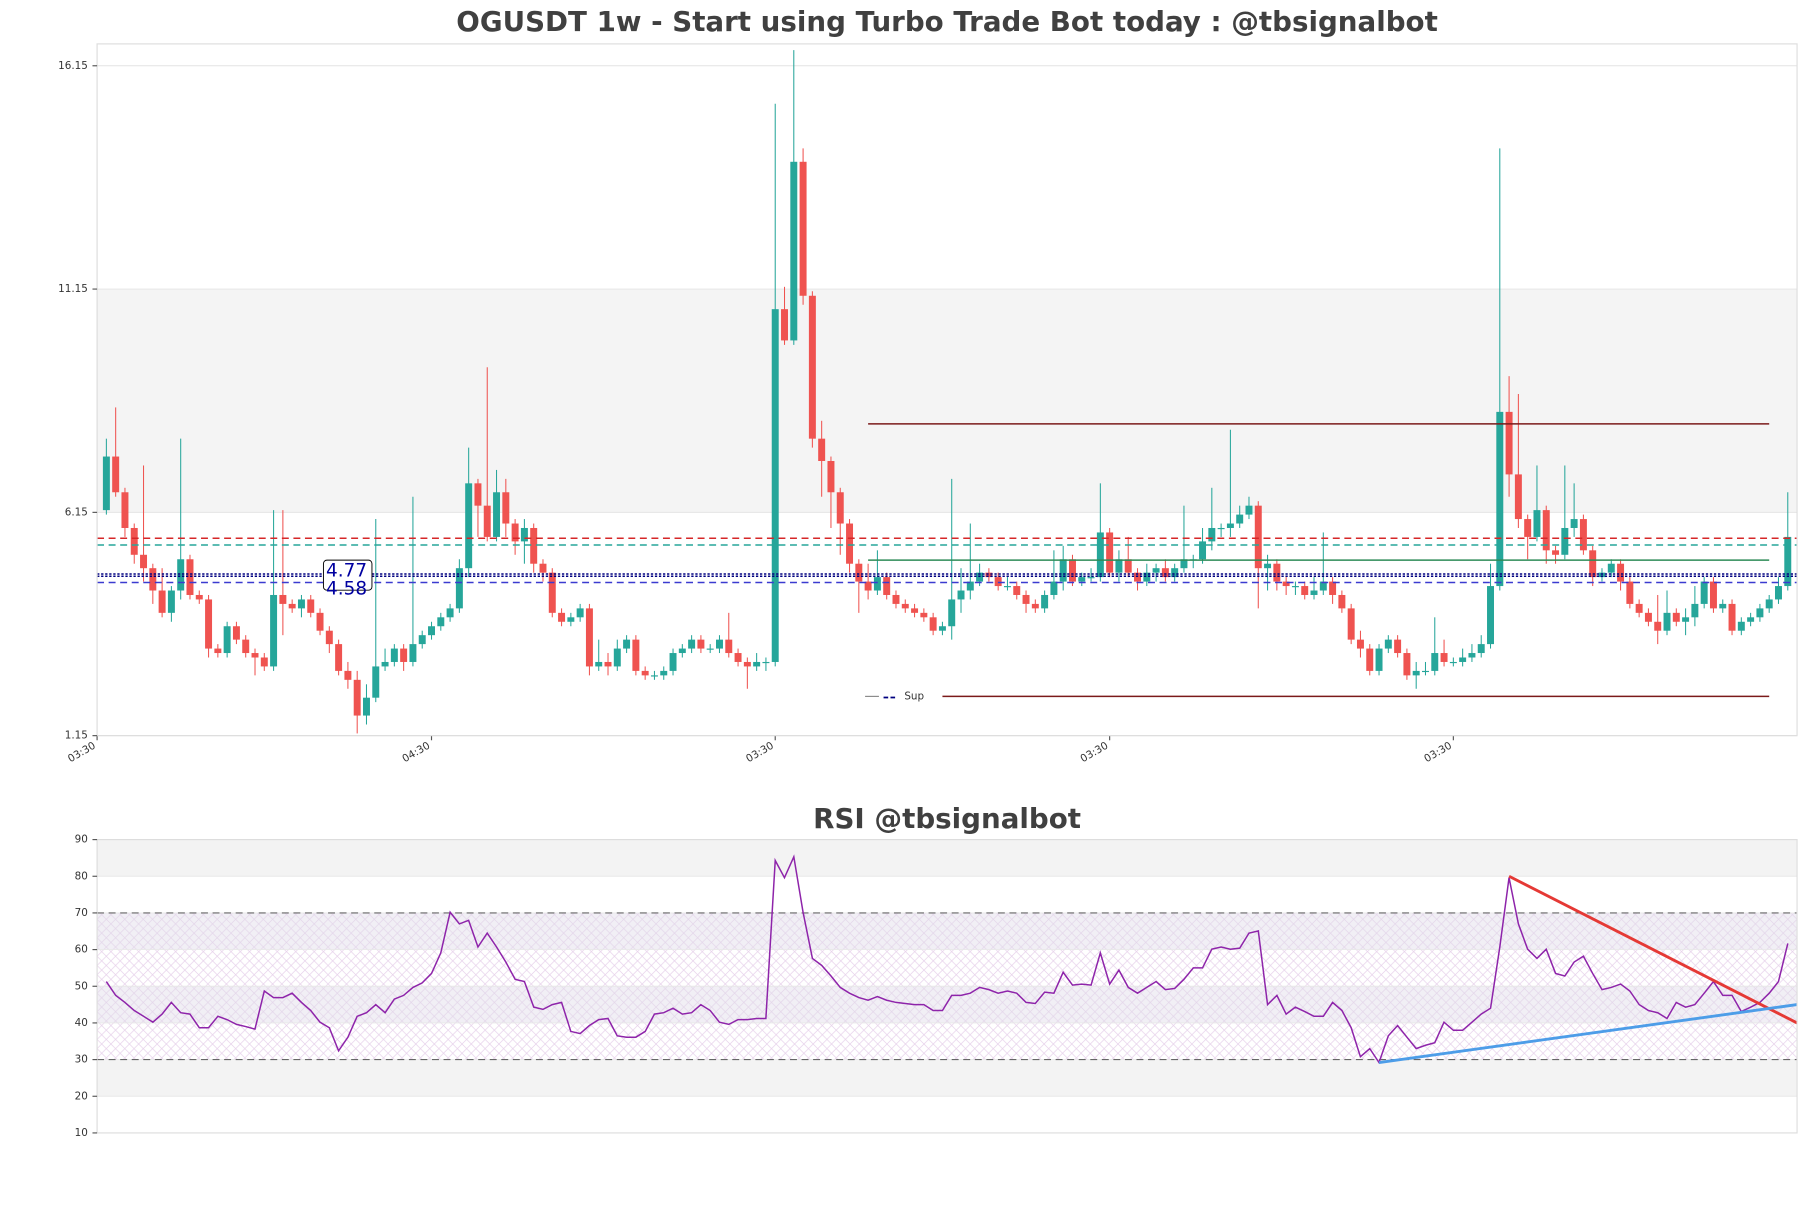 The height and width of the screenshot is (1208, 1811). Describe the element at coordinates (81, 840) in the screenshot. I see `y-tick-label: 90` at that location.